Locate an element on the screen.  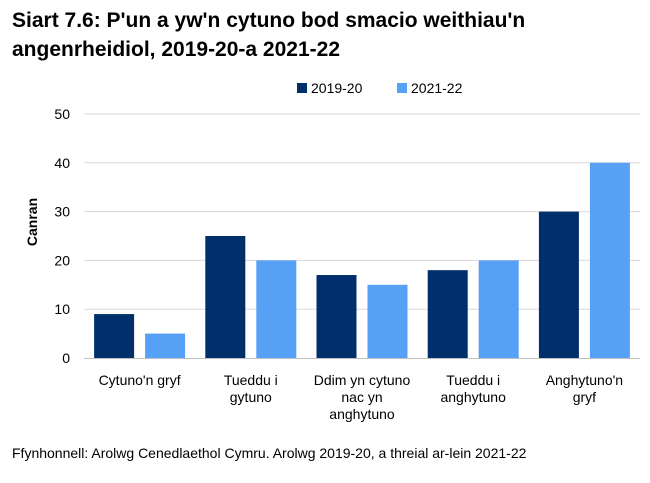
y-tick-label: 30 is located at coordinates (62, 212).